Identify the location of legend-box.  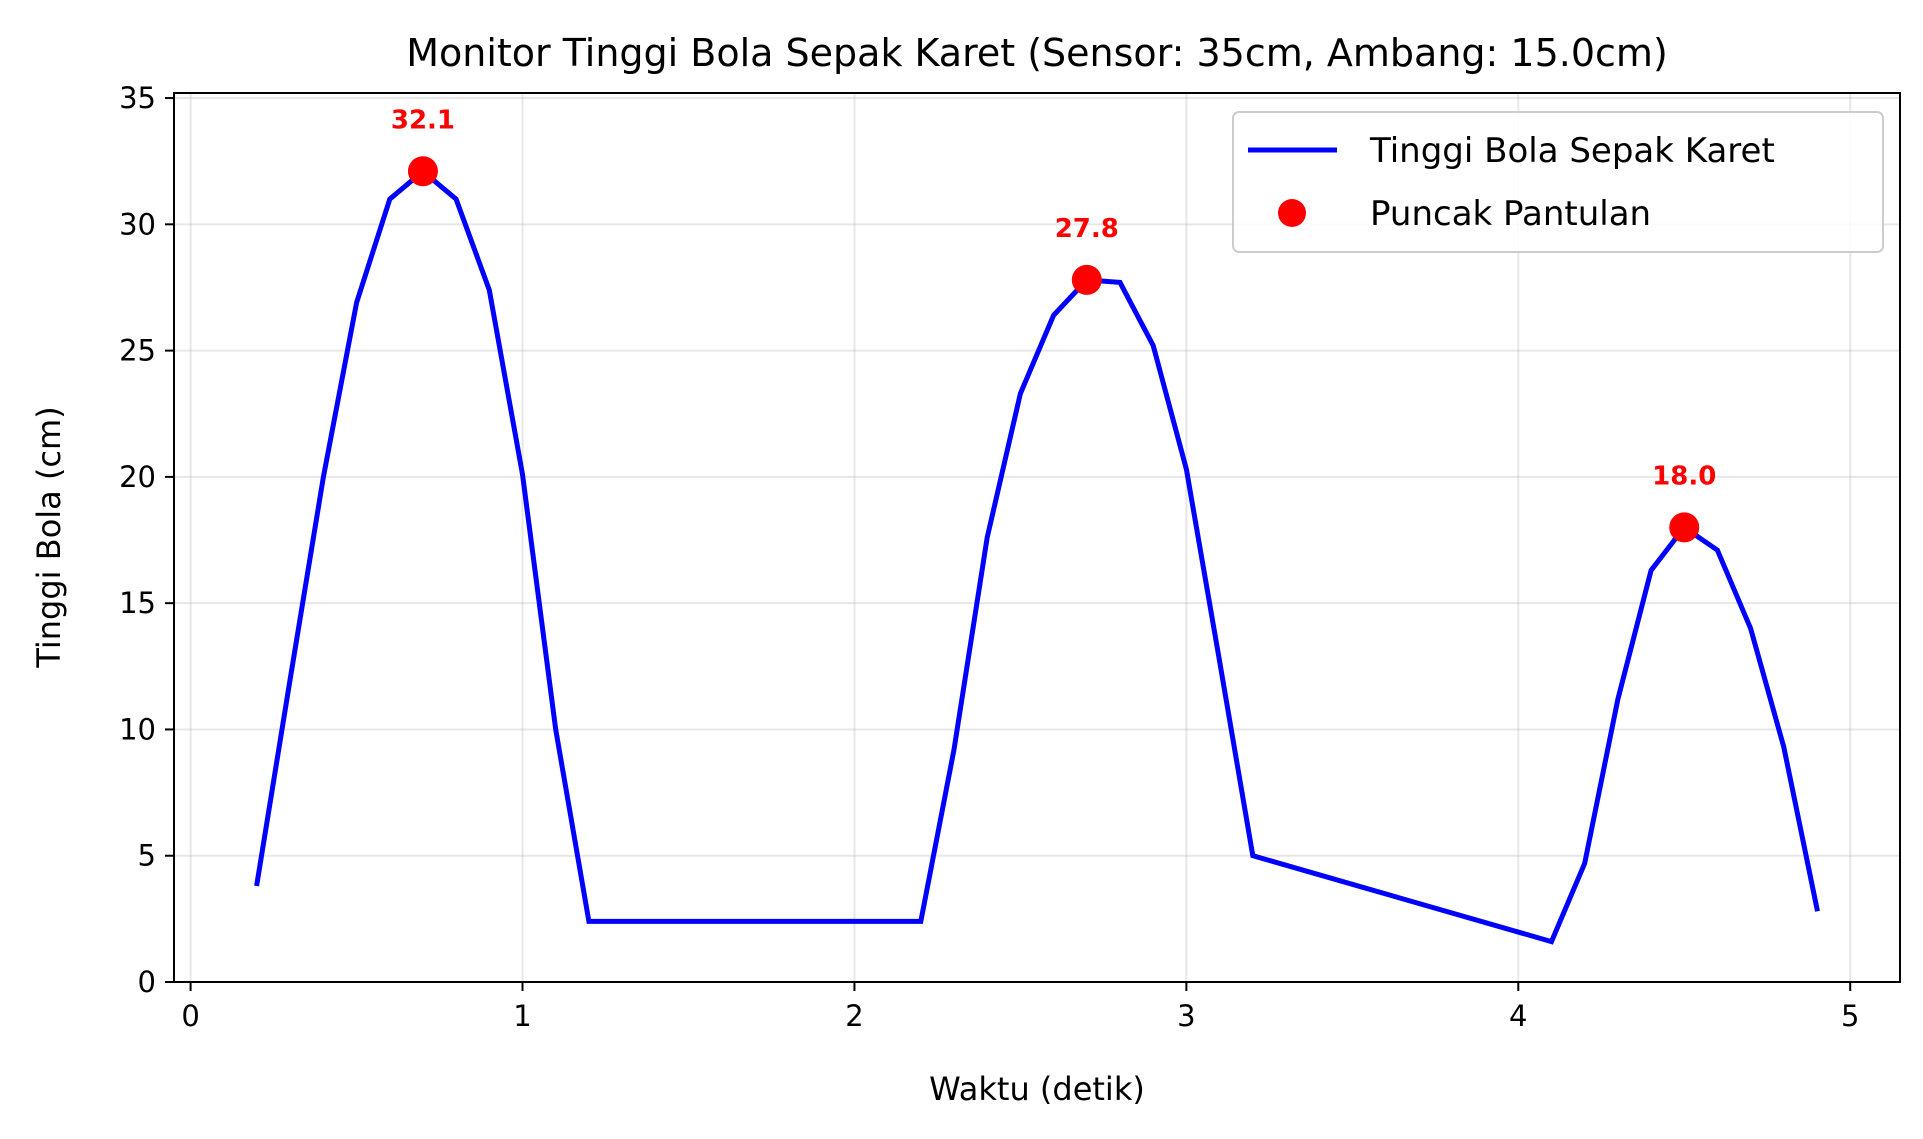
(1558, 182).